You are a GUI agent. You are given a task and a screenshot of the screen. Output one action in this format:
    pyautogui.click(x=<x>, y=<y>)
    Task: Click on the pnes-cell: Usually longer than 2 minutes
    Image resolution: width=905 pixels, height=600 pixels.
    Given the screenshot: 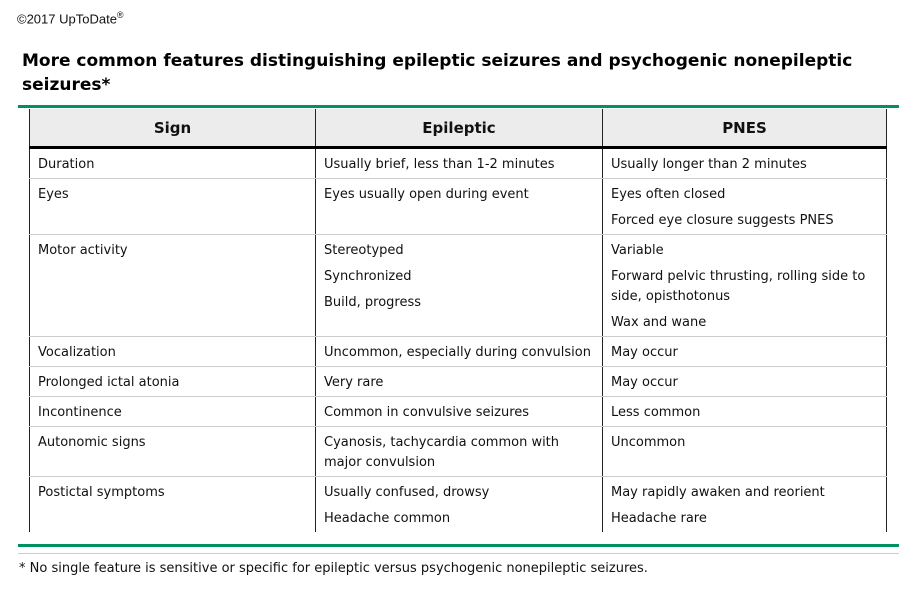 What is the action you would take?
    pyautogui.click(x=744, y=163)
    